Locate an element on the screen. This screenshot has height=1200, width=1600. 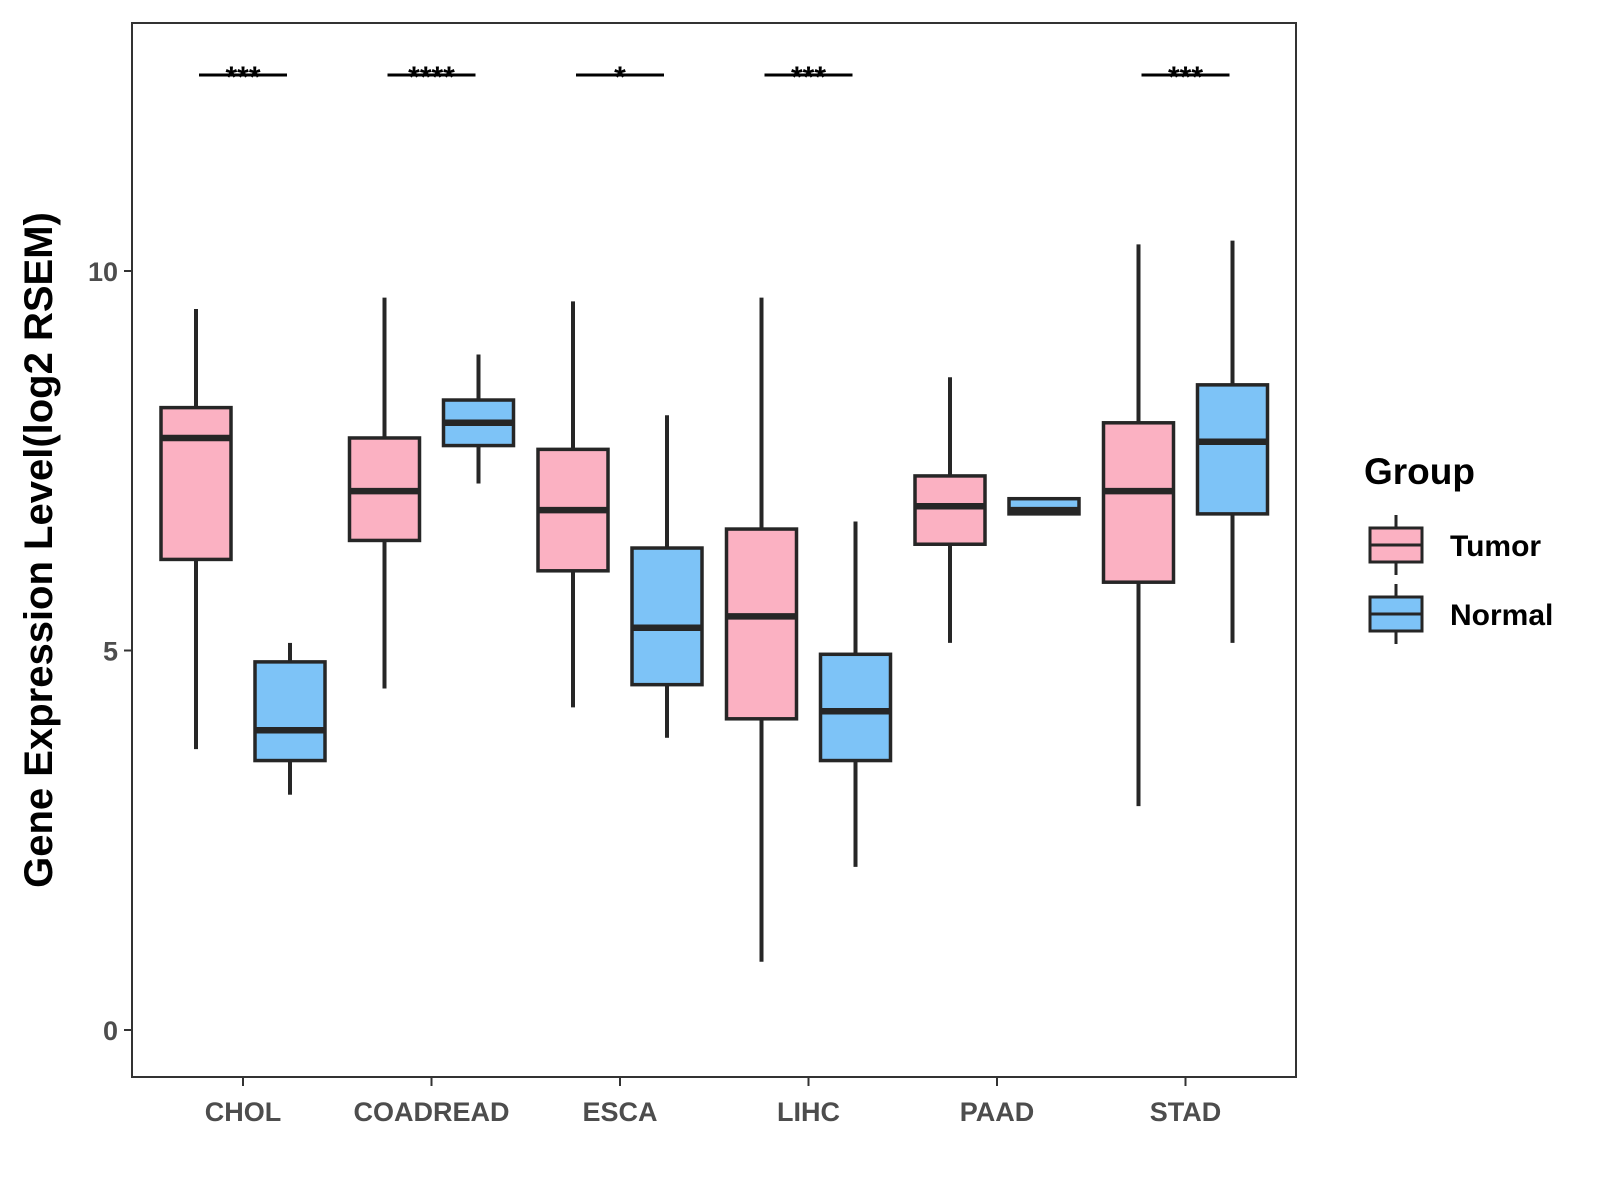
box-normal-paad is located at coordinates (1044, 506).